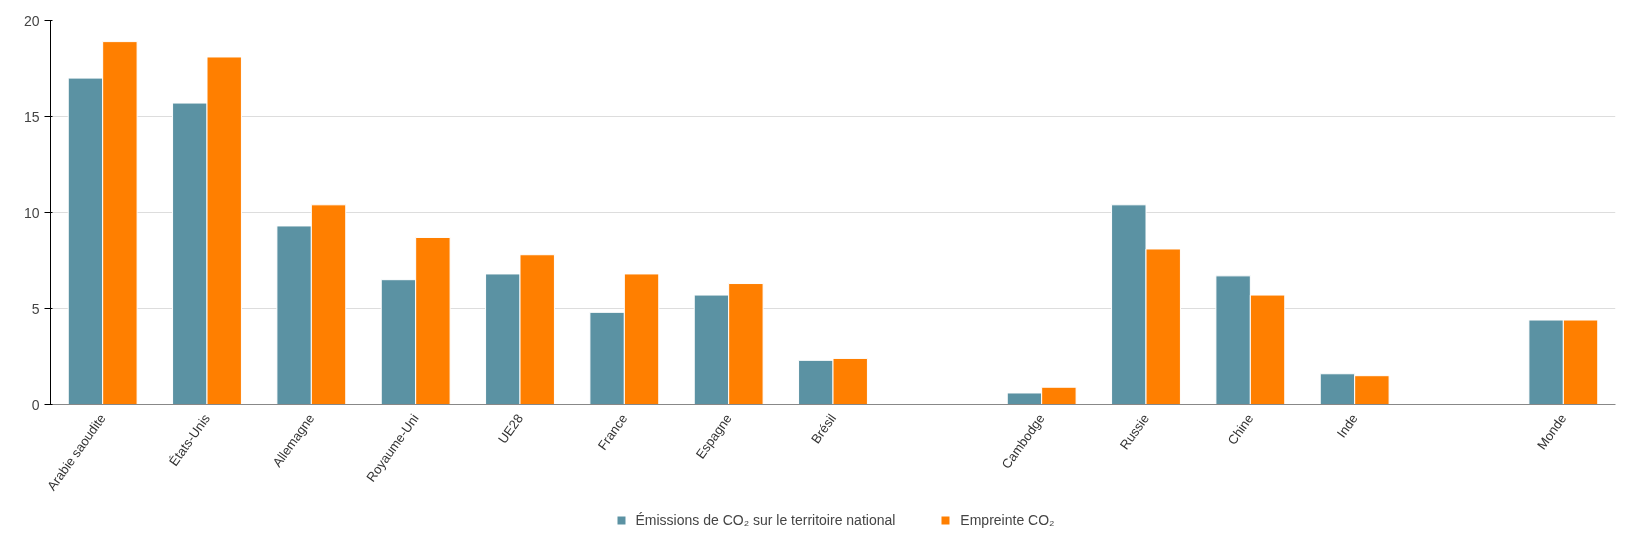 The height and width of the screenshot is (557, 1643). Describe the element at coordinates (31, 20) in the screenshot. I see `y-tick-label: 20` at that location.